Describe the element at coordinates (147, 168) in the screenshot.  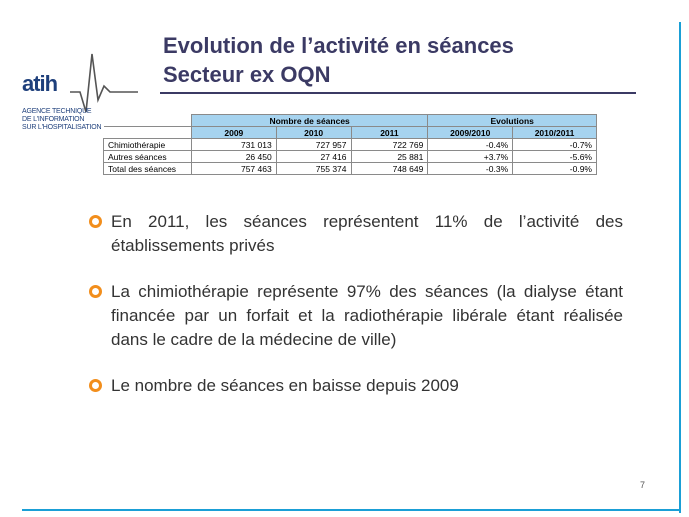
I see `row-label: Total des séances` at that location.